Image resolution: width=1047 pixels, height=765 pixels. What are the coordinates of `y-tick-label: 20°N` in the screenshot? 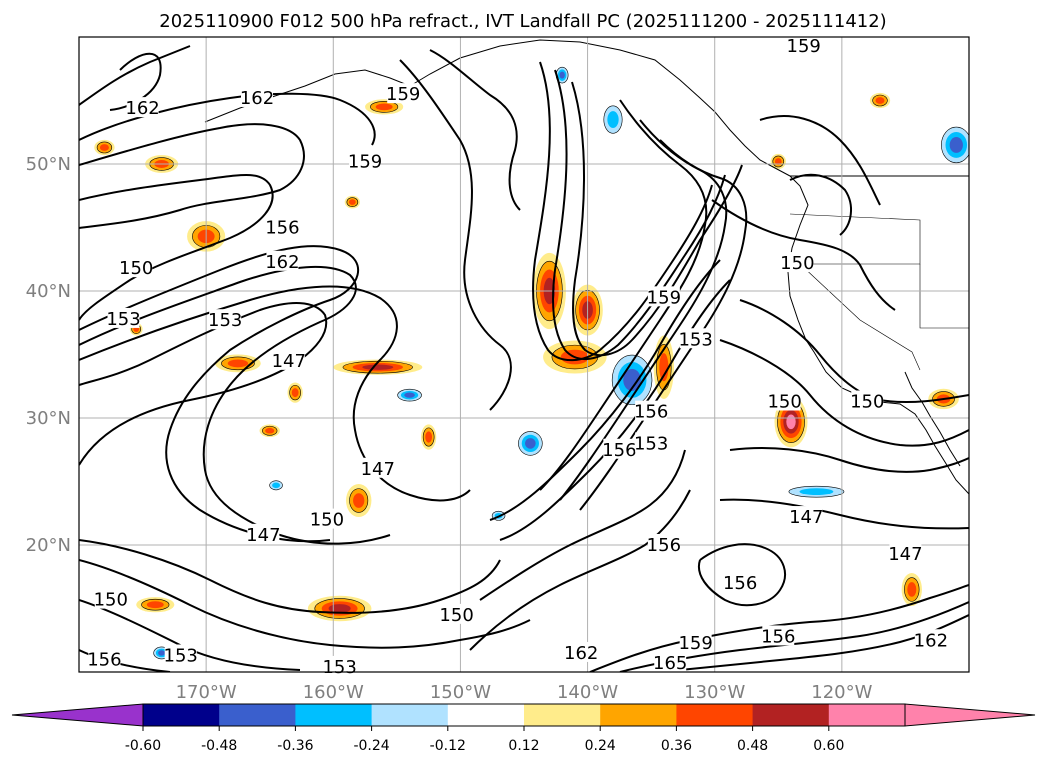 It's located at (48, 545).